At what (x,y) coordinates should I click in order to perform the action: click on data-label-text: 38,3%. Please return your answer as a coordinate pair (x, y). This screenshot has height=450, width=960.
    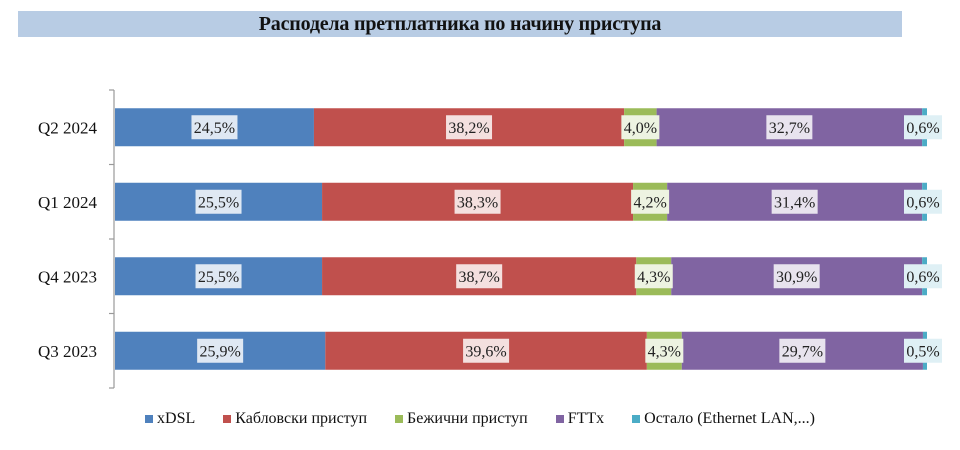
    Looking at the image, I should click on (477, 202).